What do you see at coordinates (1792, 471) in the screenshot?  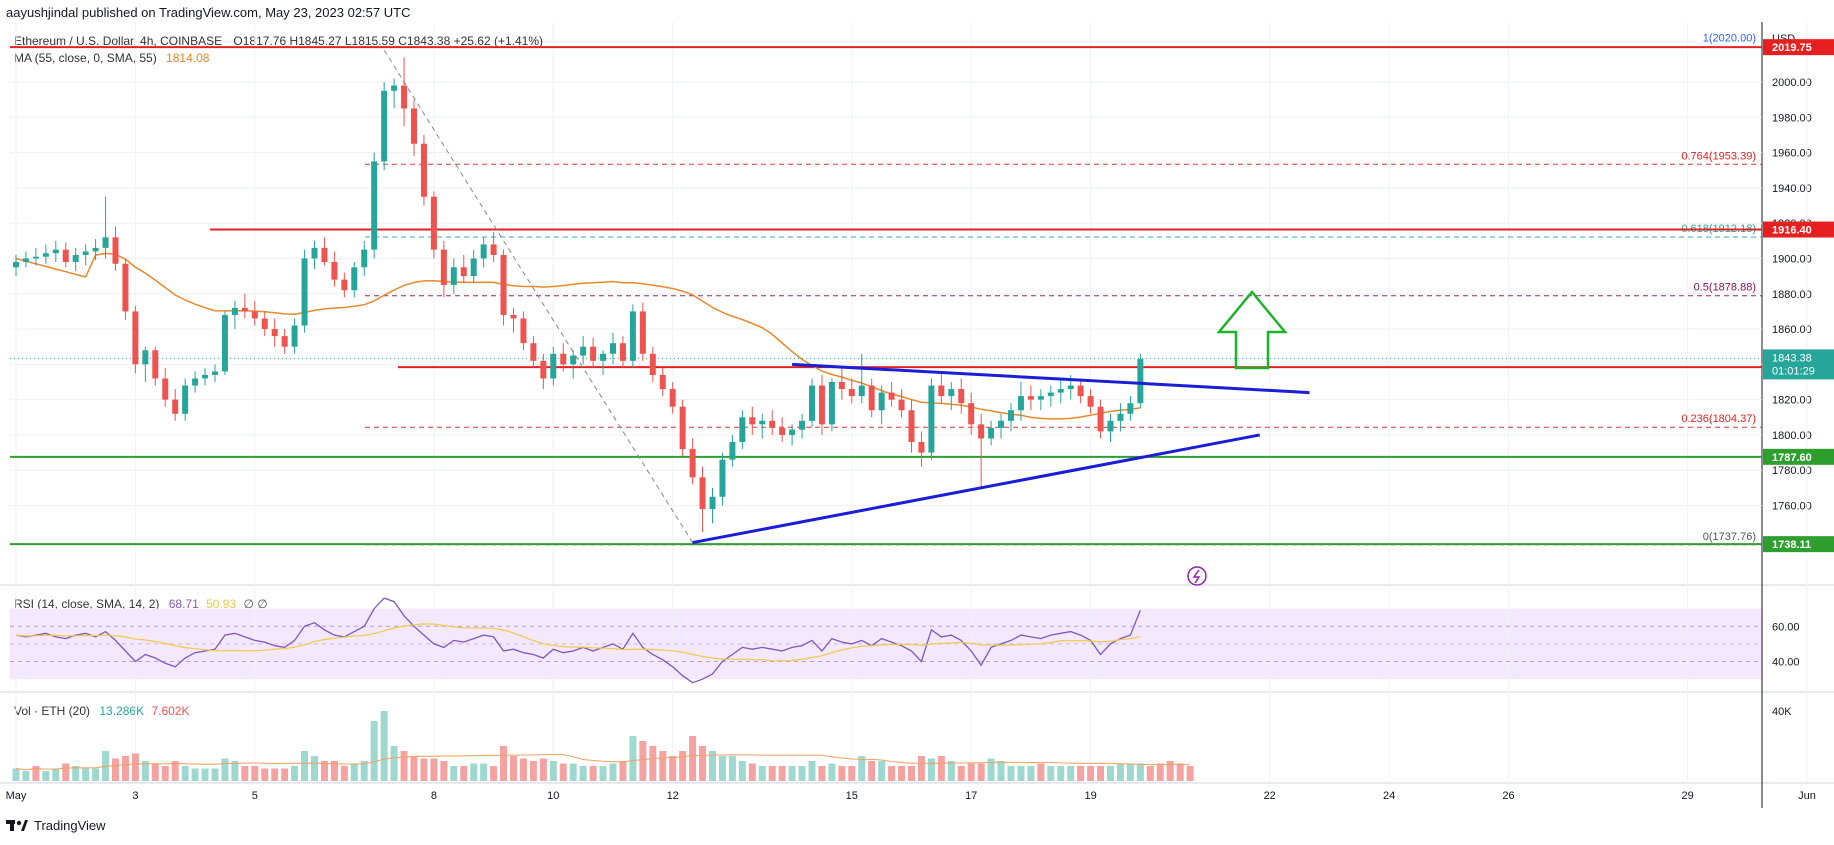 I see `price-tick-label: 1780.00` at bounding box center [1792, 471].